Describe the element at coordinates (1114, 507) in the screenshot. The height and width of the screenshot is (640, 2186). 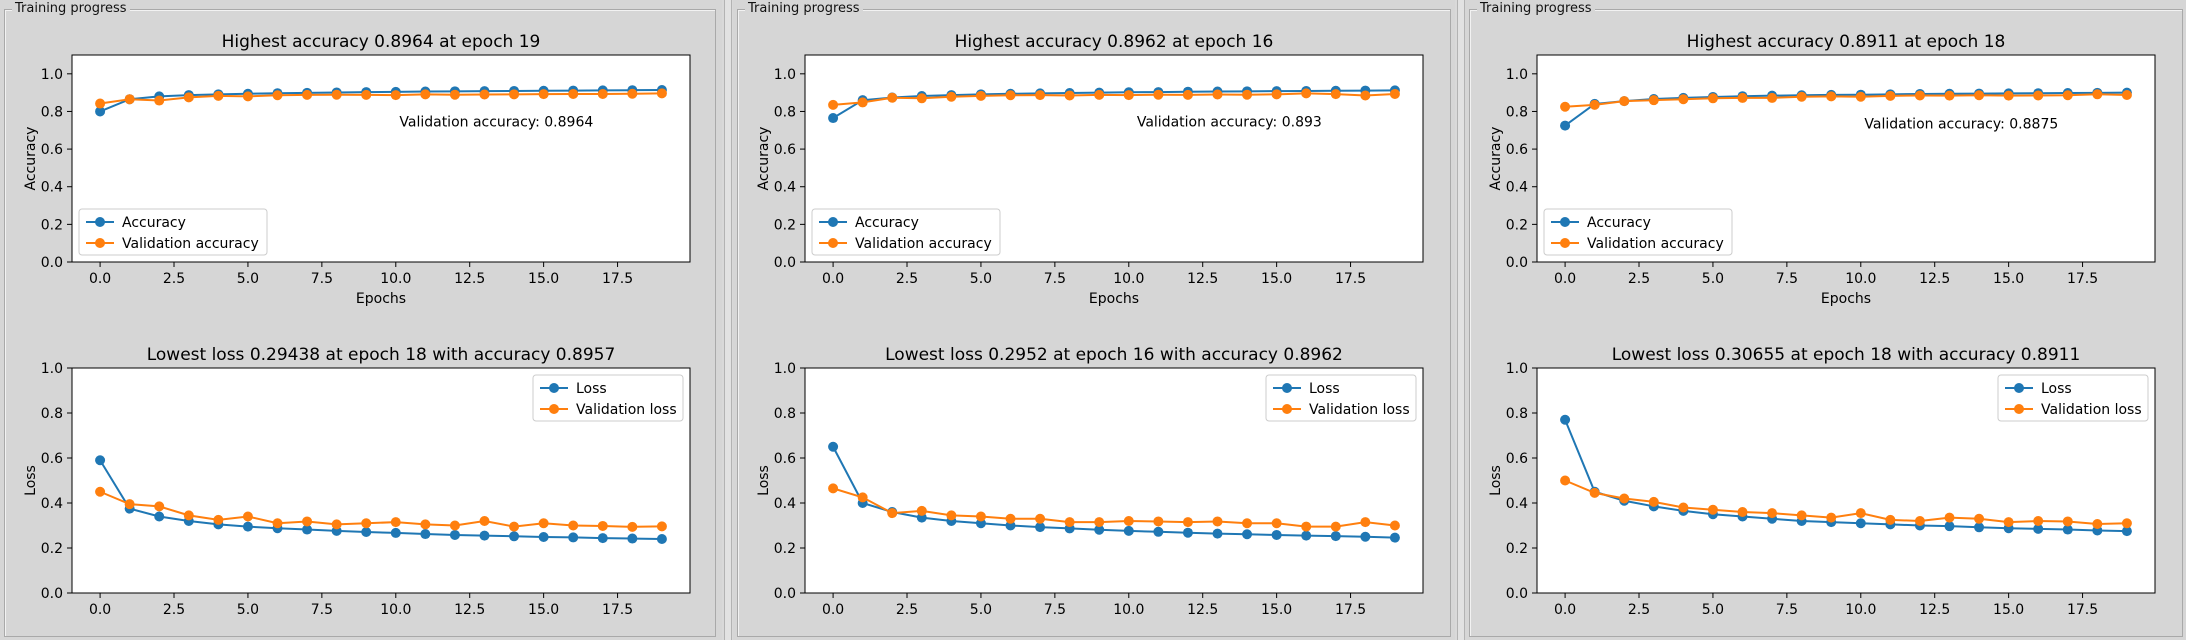
I see `series-validation-loss` at that location.